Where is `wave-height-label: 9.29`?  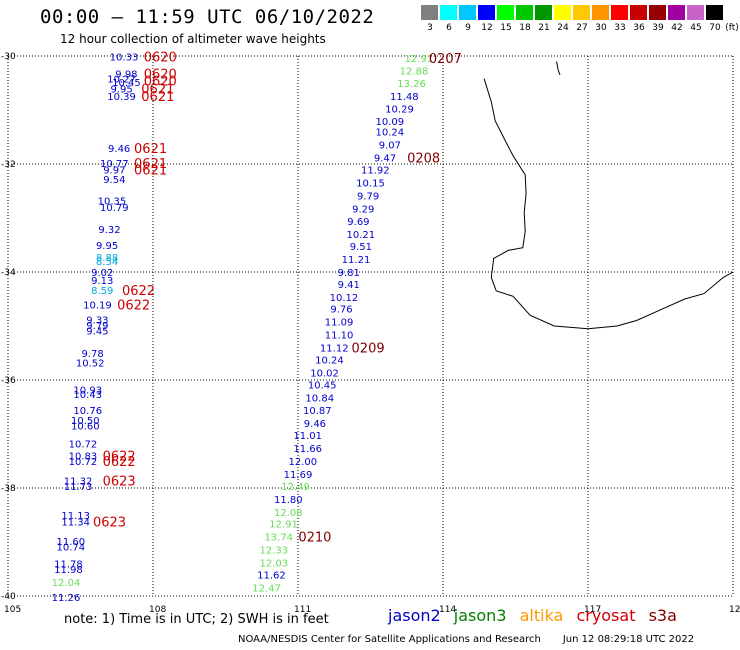
wave-height-label: 9.29 is located at coordinates (363, 209).